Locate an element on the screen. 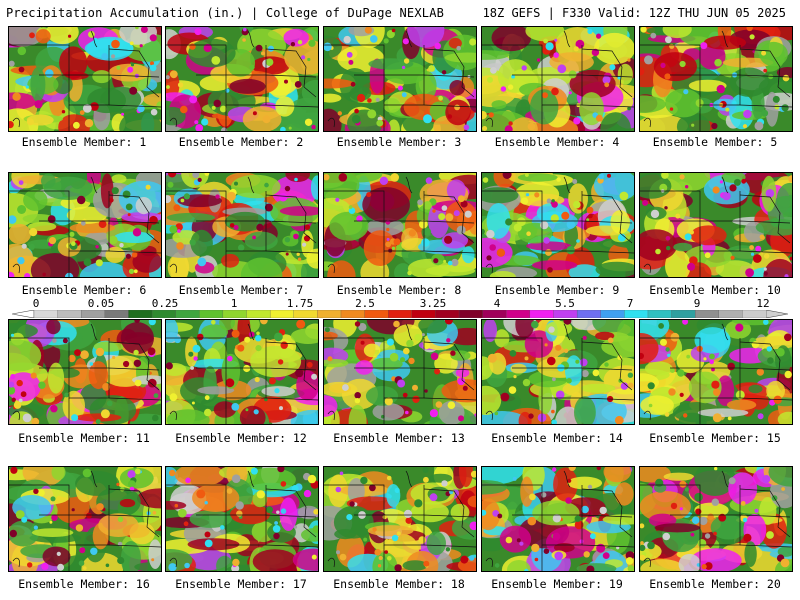 Image resolution: width=800 pixels, height=600 pixels. colorbar-tick-label: 4 is located at coordinates (497, 303).